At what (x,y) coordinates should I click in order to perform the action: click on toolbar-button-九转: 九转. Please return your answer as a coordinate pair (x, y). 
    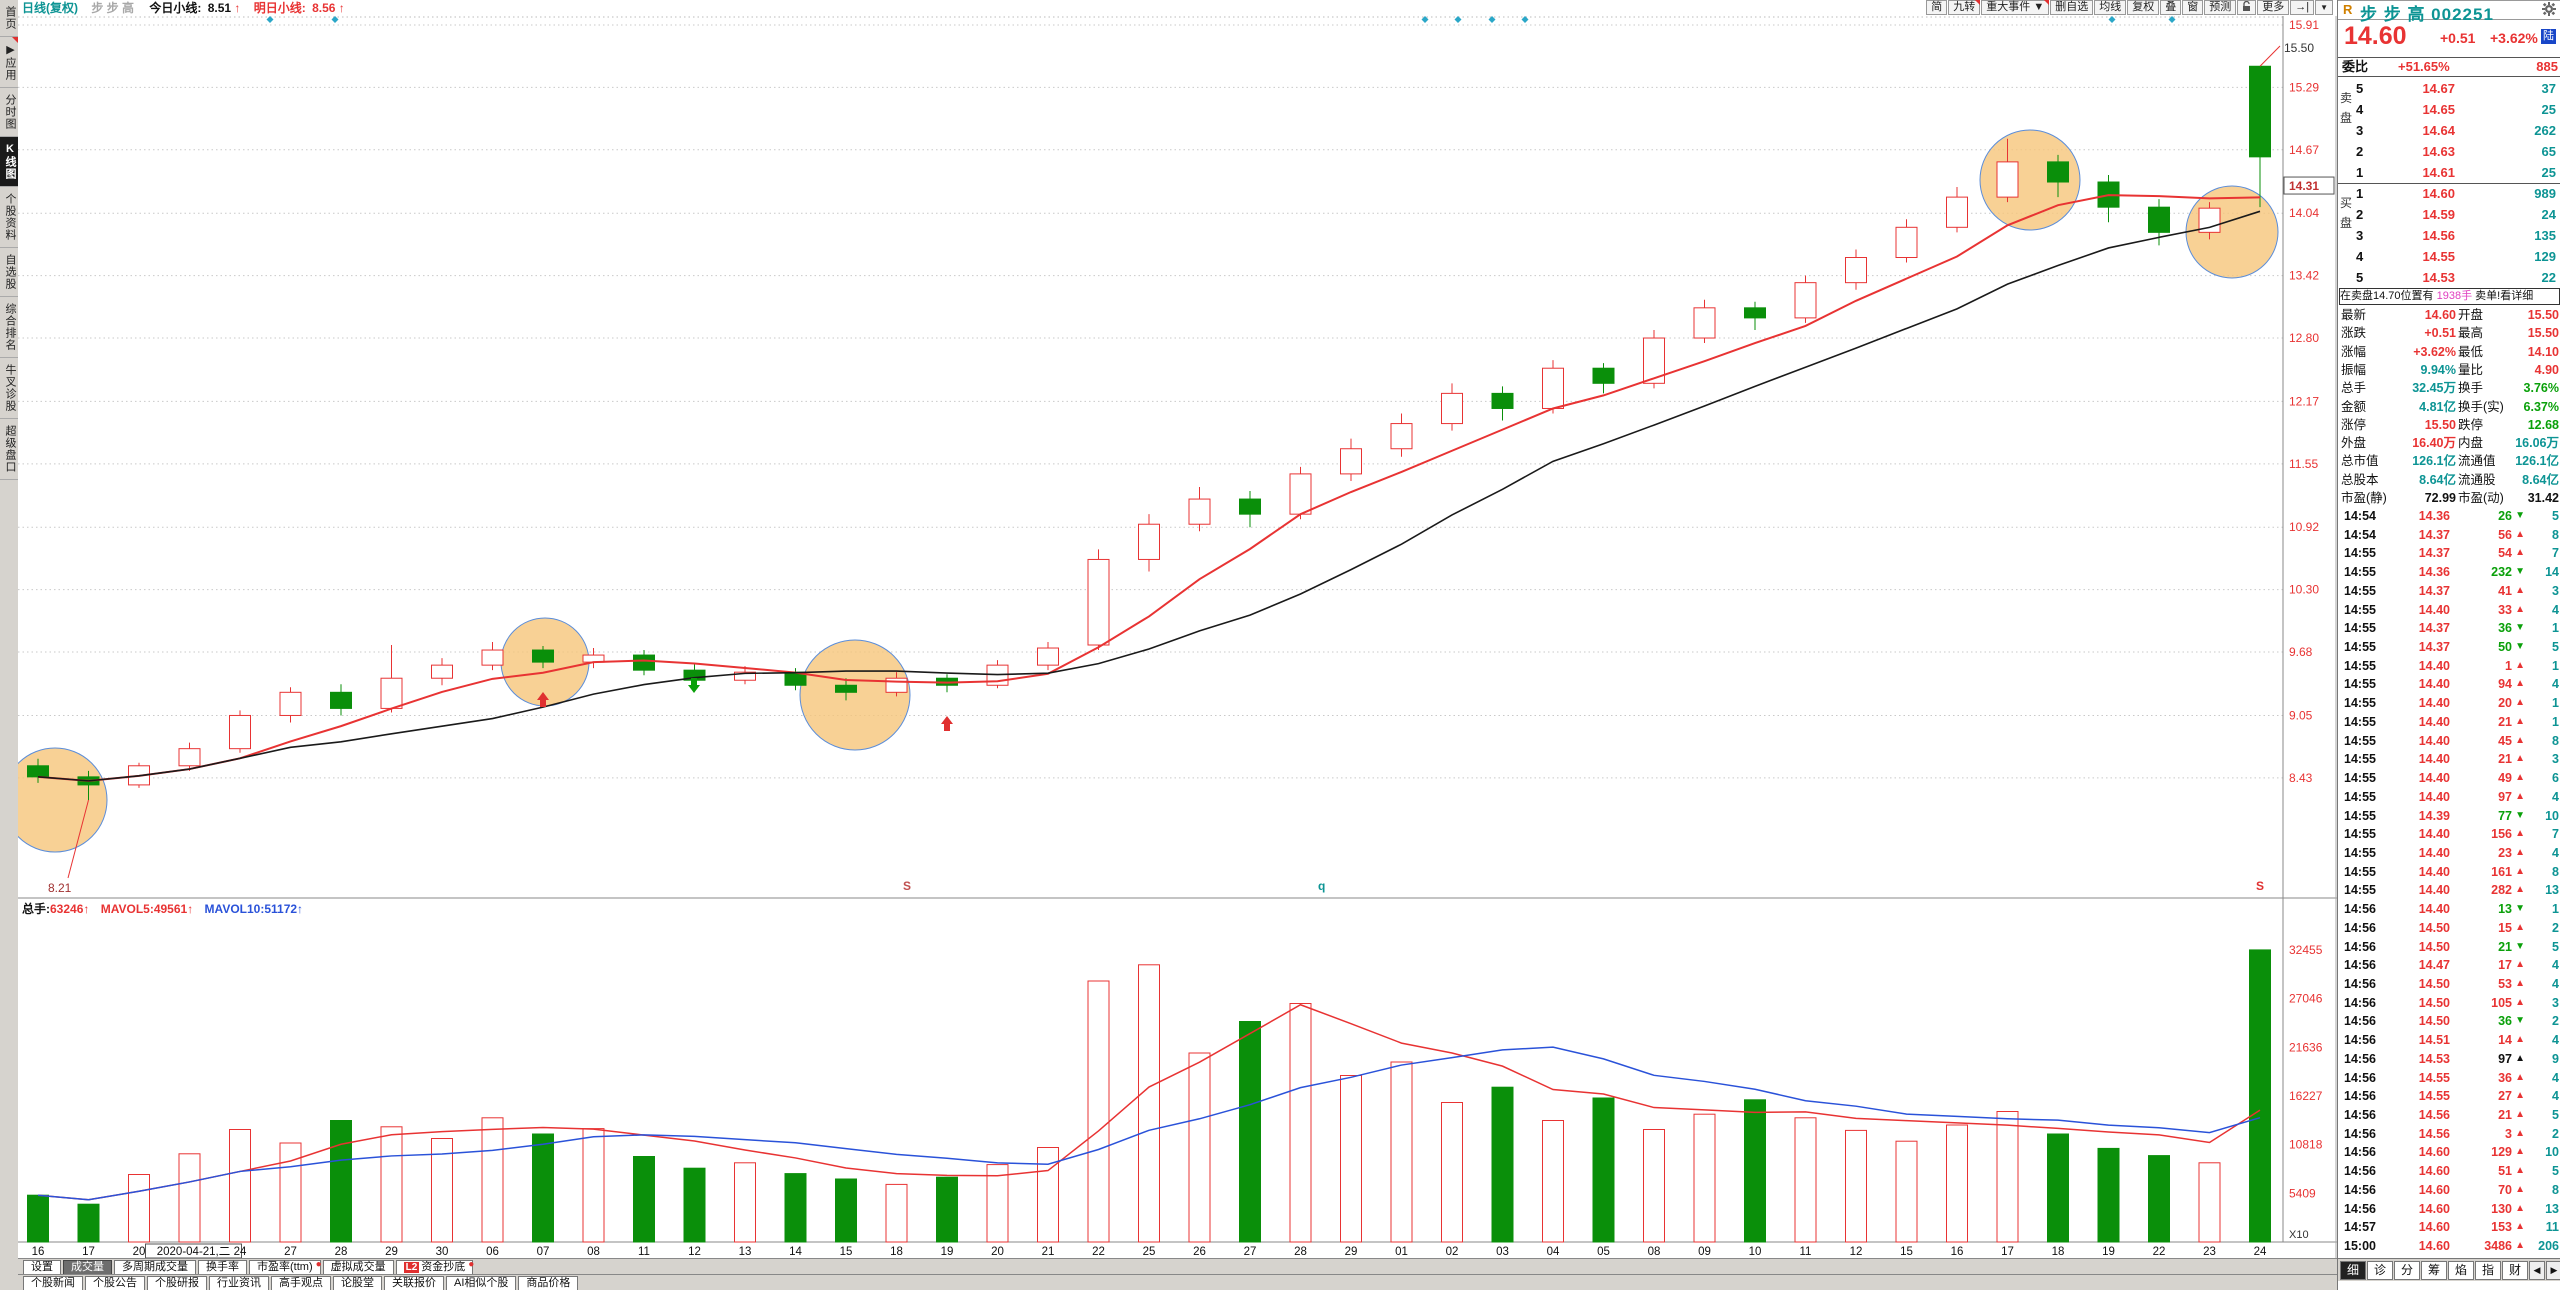
    Looking at the image, I should click on (1964, 7).